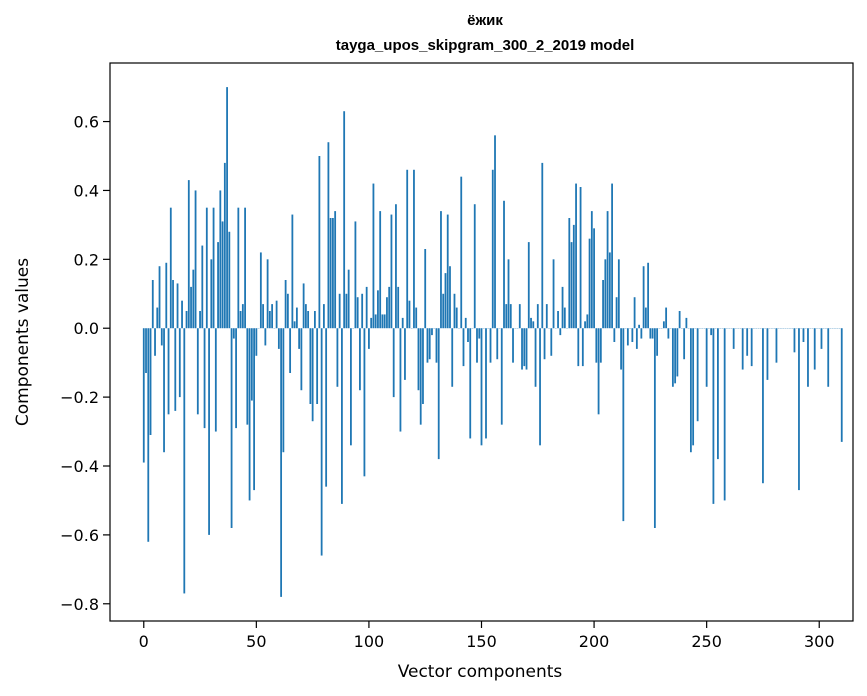  Describe the element at coordinates (481, 641) in the screenshot. I see `x-tick-label: 150` at that location.